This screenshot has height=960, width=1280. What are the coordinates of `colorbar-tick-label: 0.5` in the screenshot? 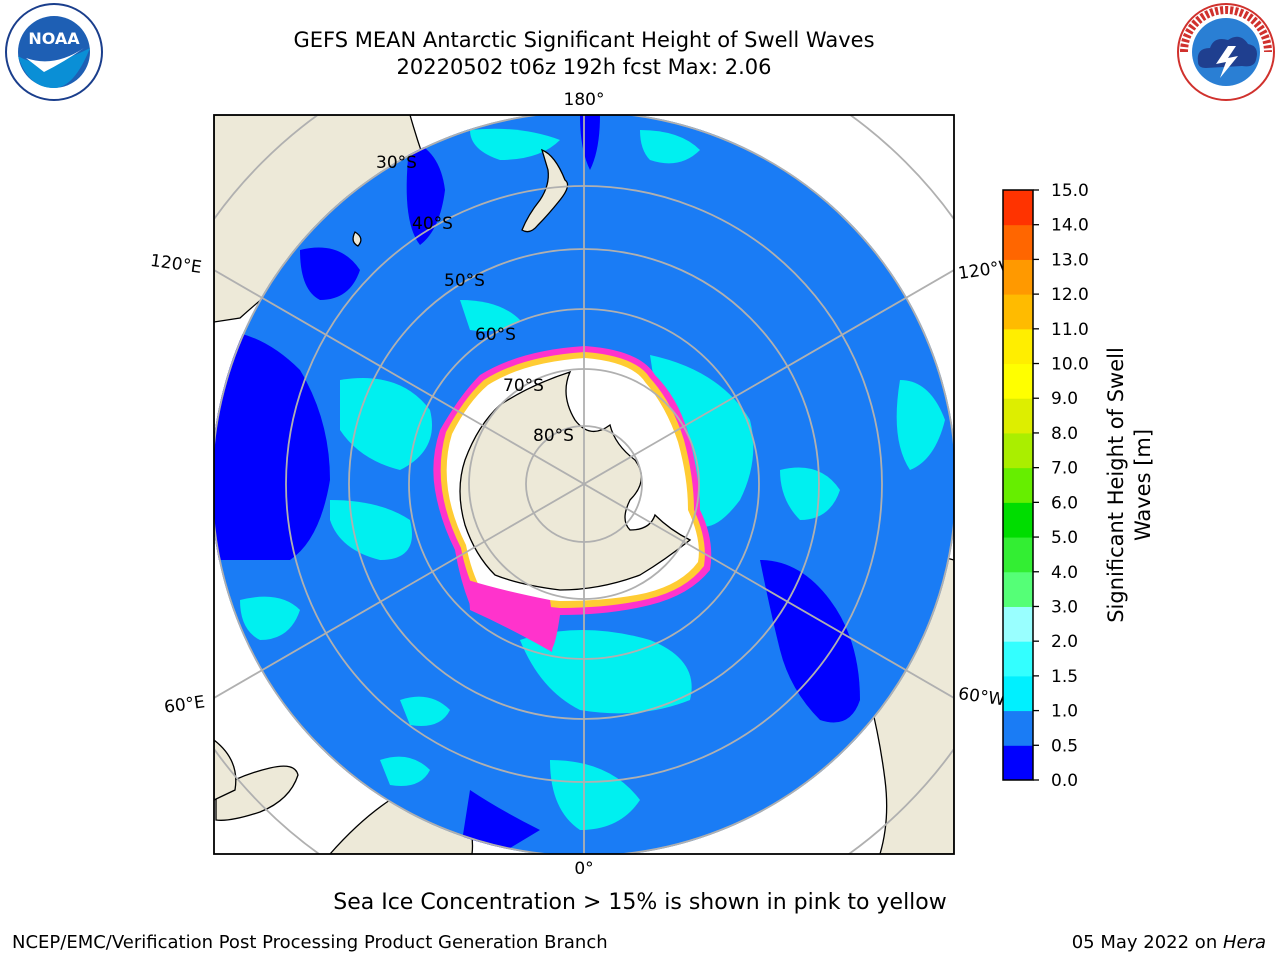 It's located at (1064, 746).